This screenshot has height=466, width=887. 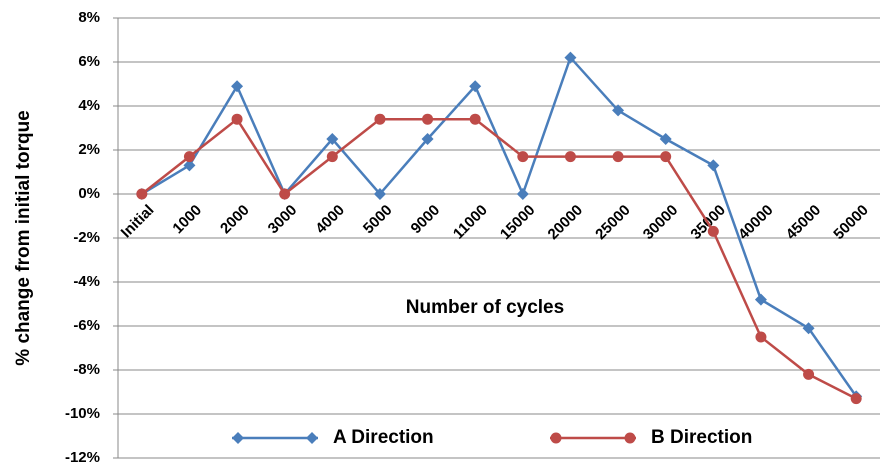 I want to click on x-tick-label: Initial, so click(x=138, y=222).